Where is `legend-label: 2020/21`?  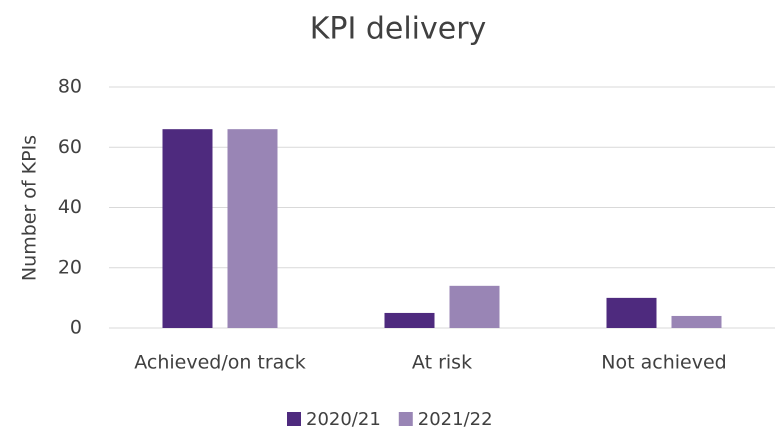
legend-label: 2020/21 is located at coordinates (343, 419).